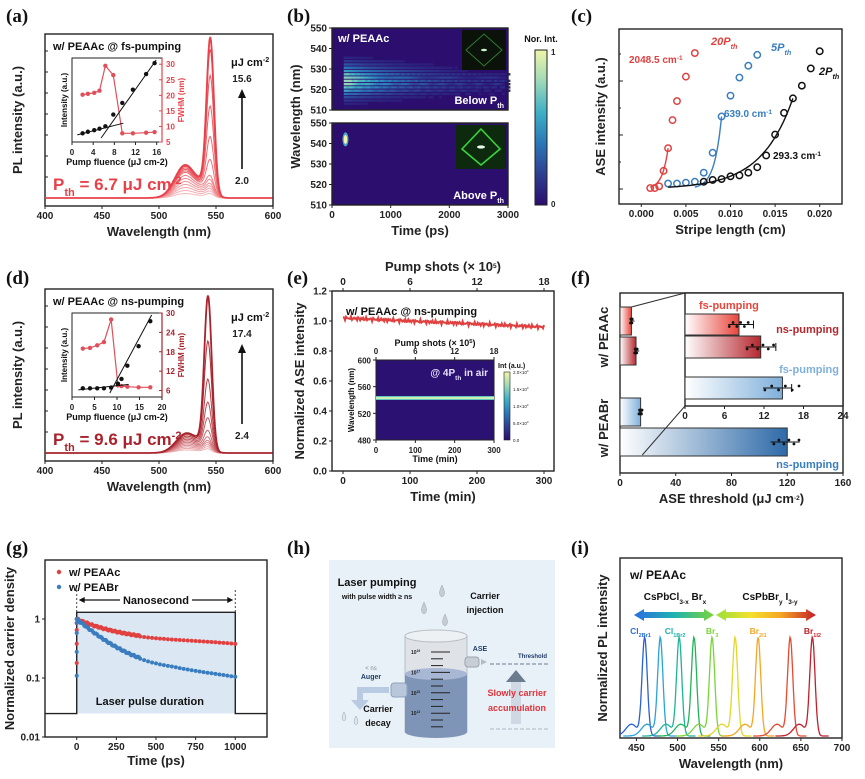  What do you see at coordinates (729, 326) in the screenshot?
I see `inset-data-dot` at bounding box center [729, 326].